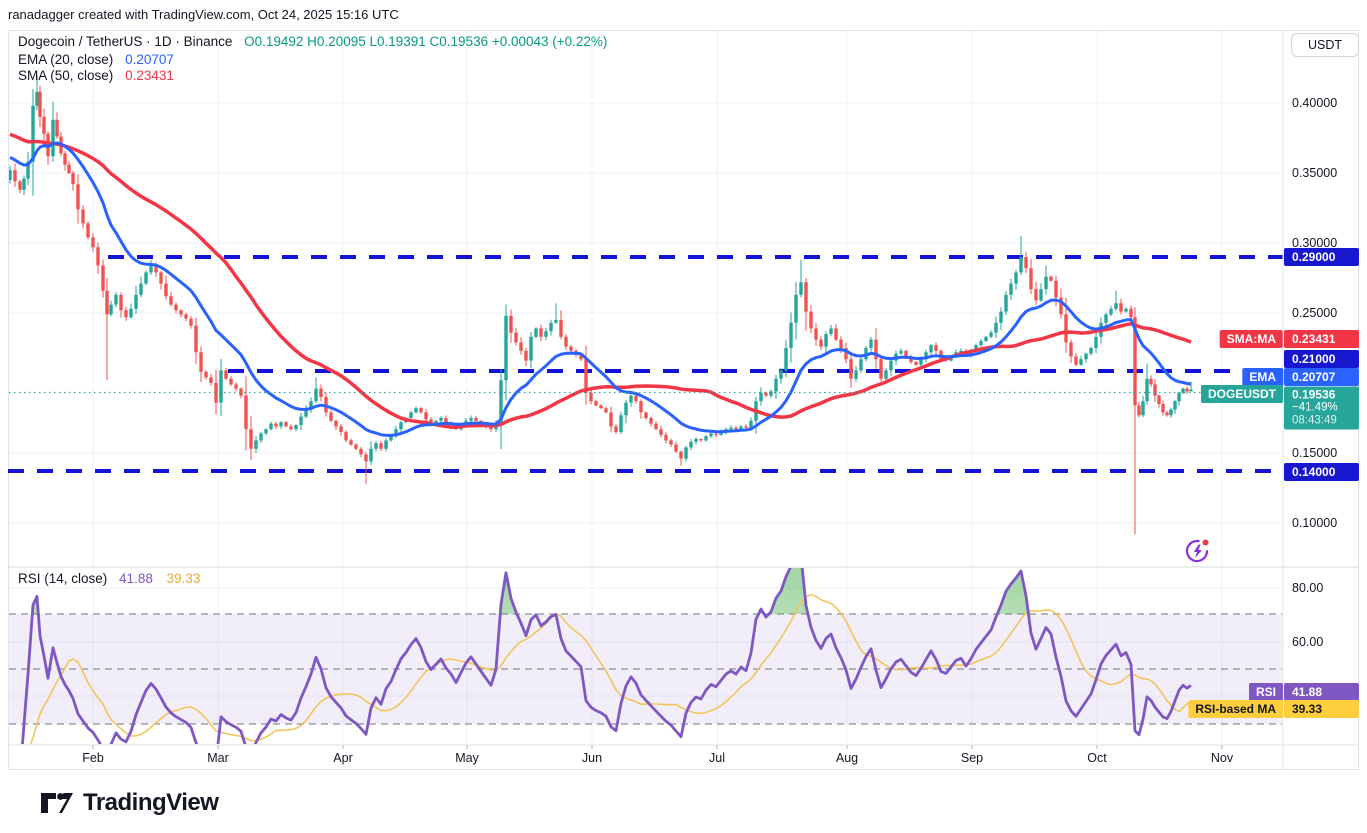 The width and height of the screenshot is (1367, 833). Describe the element at coordinates (57, 803) in the screenshot. I see `tradingview-logo-icon` at that location.